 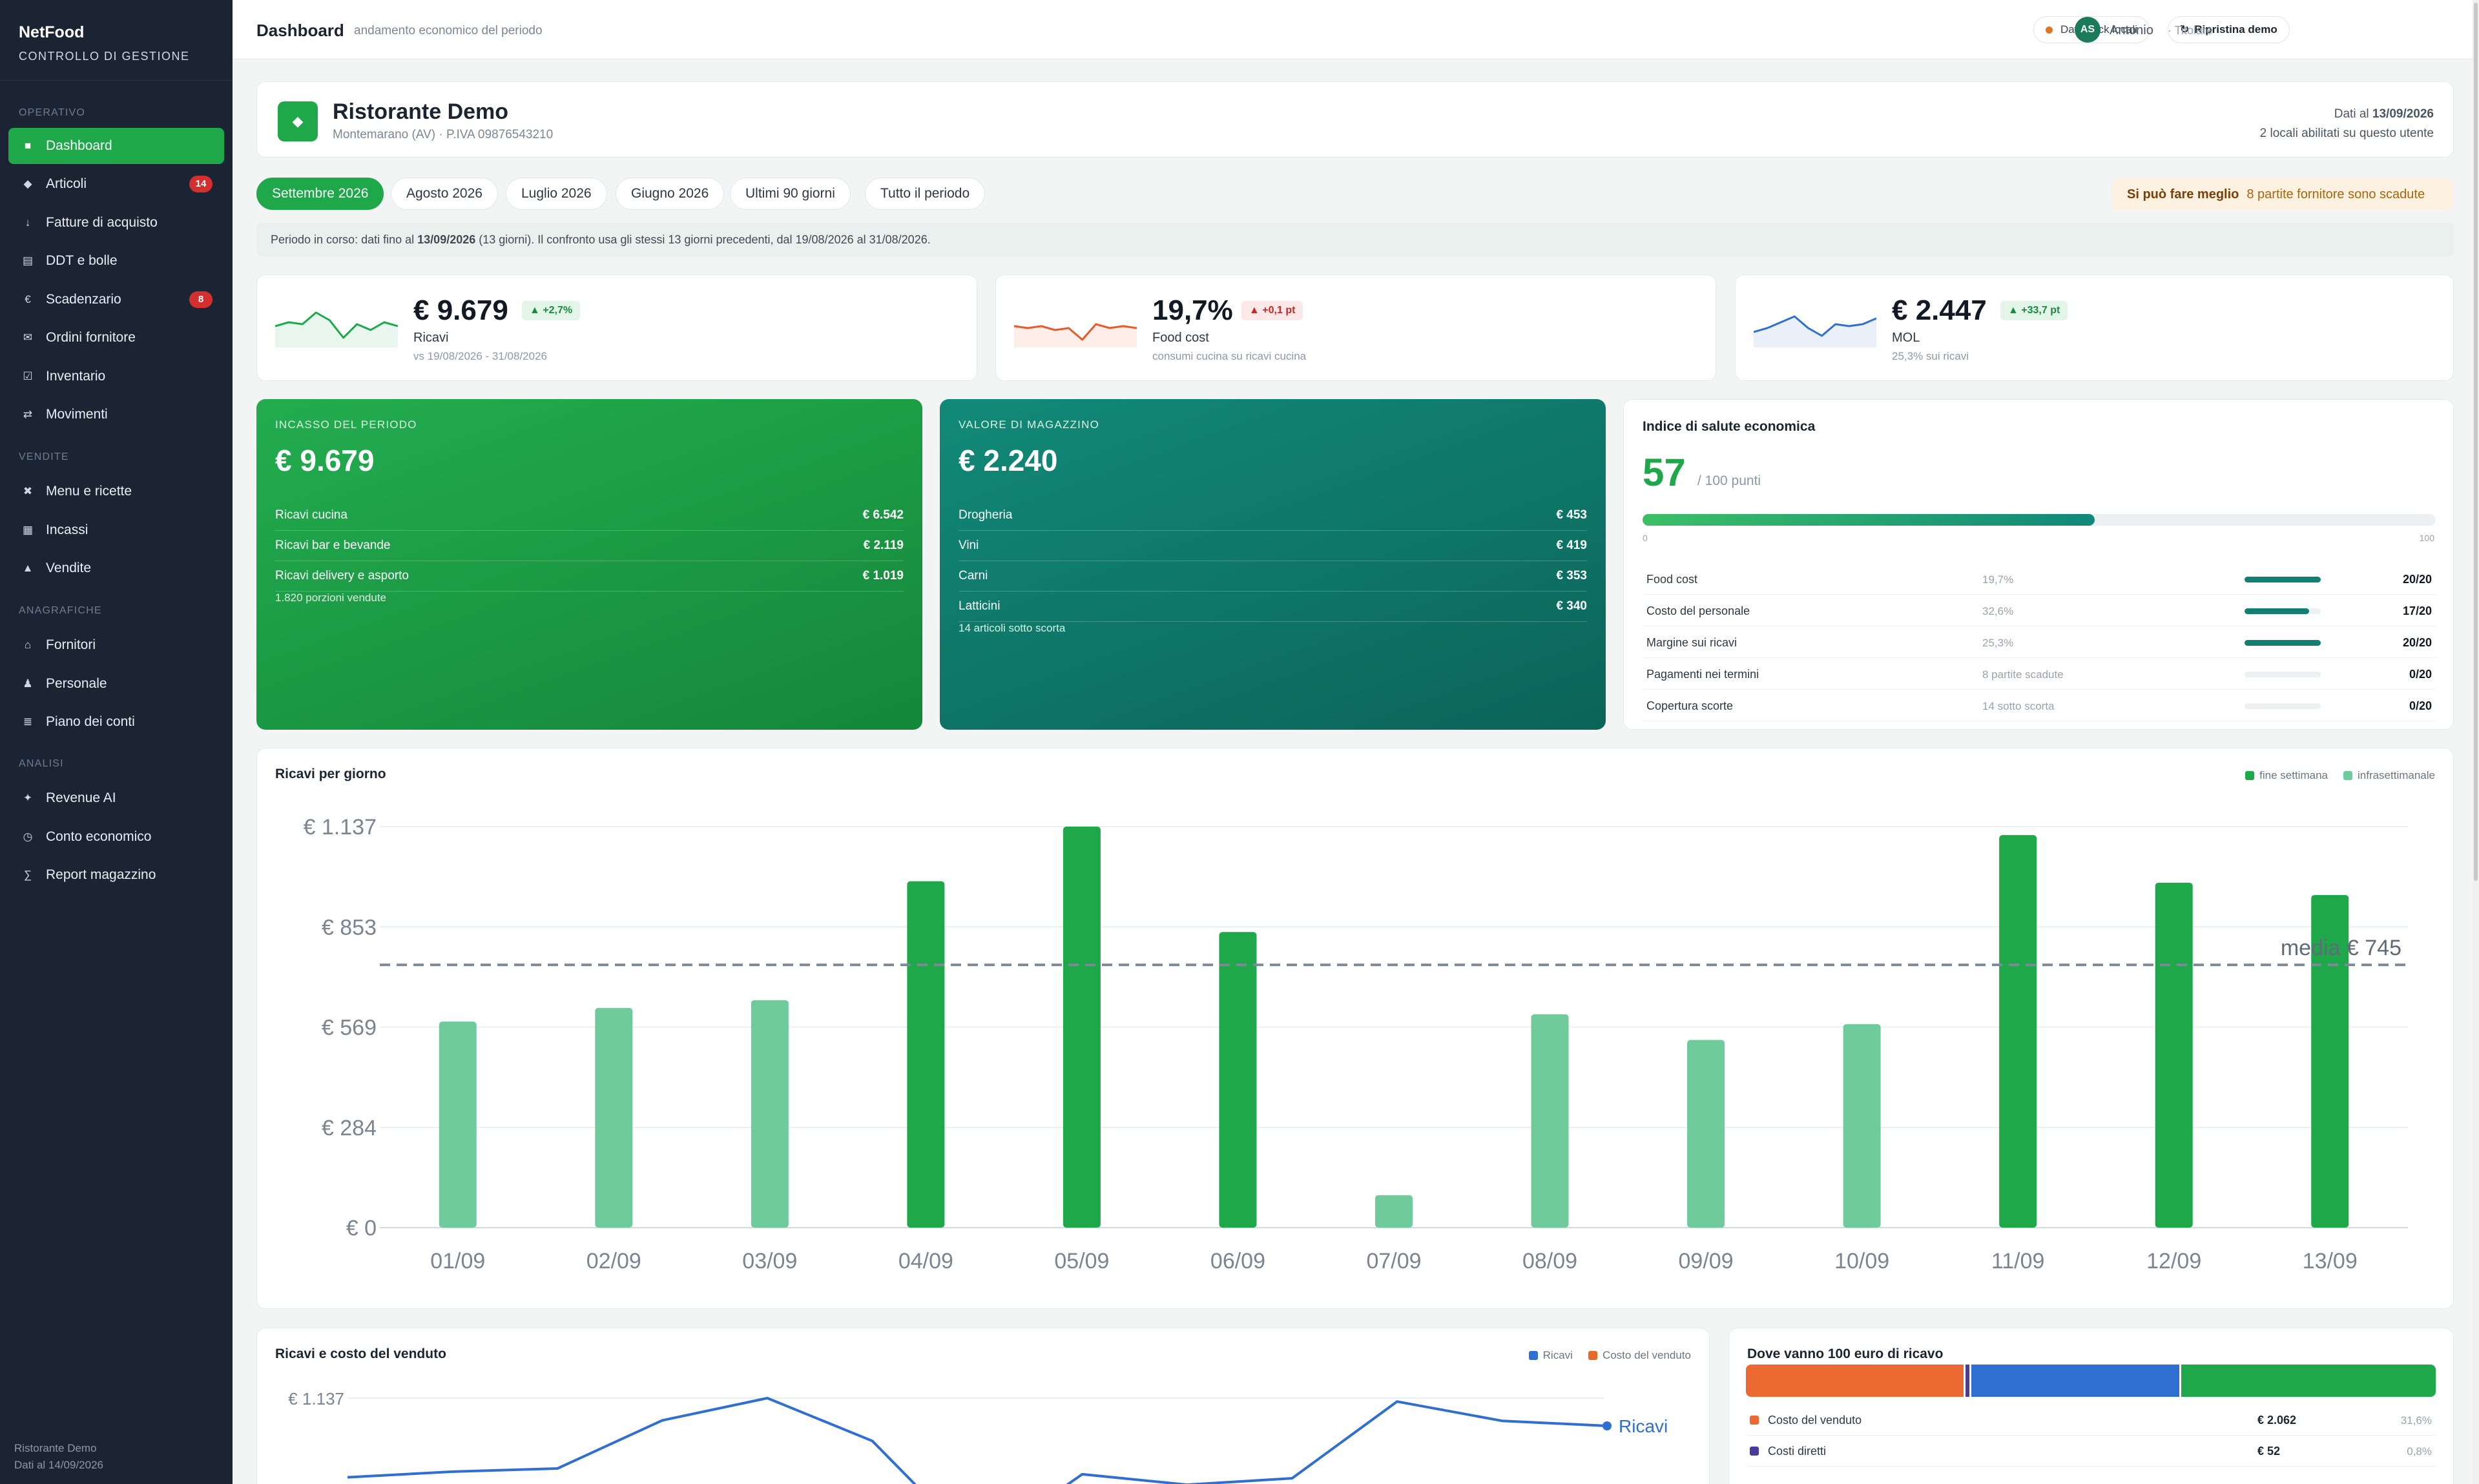 I want to click on incasso-value: € 9.679, so click(x=325, y=460).